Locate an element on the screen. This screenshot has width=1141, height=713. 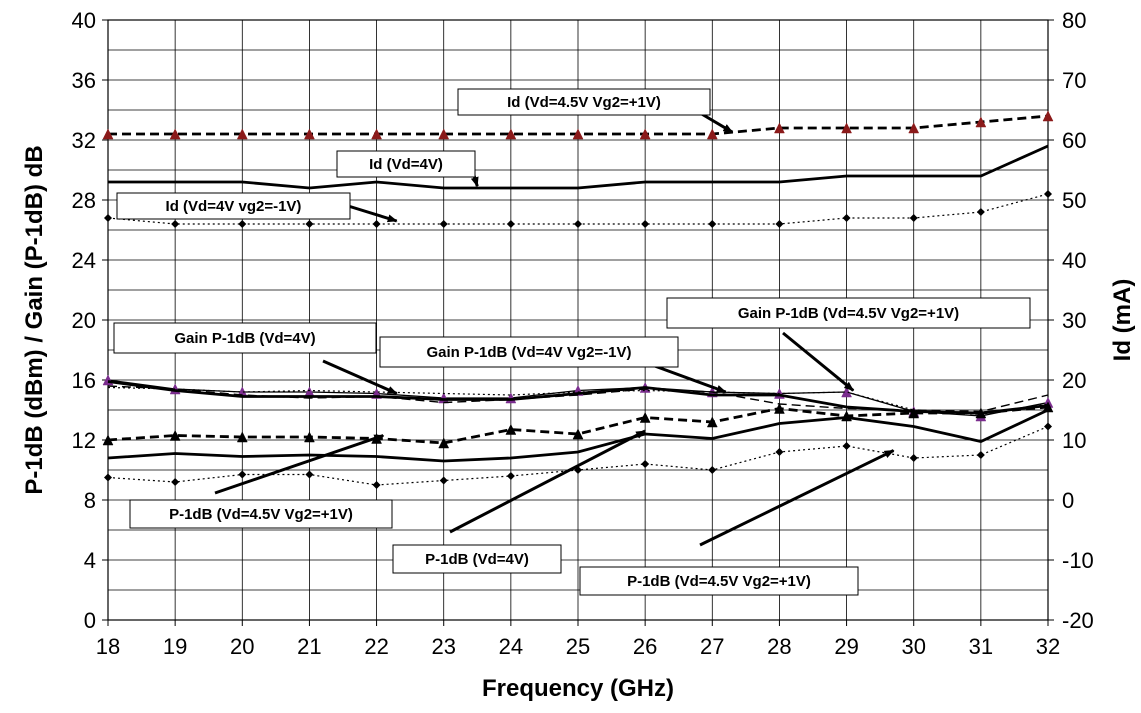
x-tick-label: 19 is located at coordinates (175, 646).